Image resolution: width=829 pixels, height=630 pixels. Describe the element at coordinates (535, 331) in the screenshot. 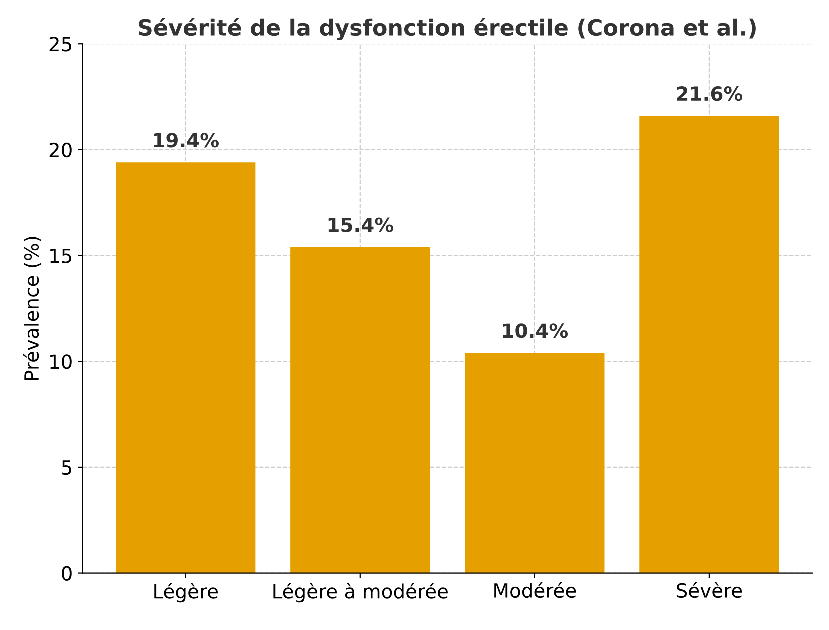

I see `data-label: 10.4%` at that location.